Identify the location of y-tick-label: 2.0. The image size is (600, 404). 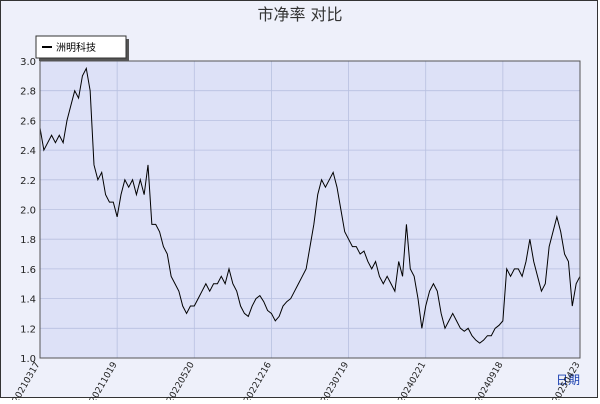
(28, 211).